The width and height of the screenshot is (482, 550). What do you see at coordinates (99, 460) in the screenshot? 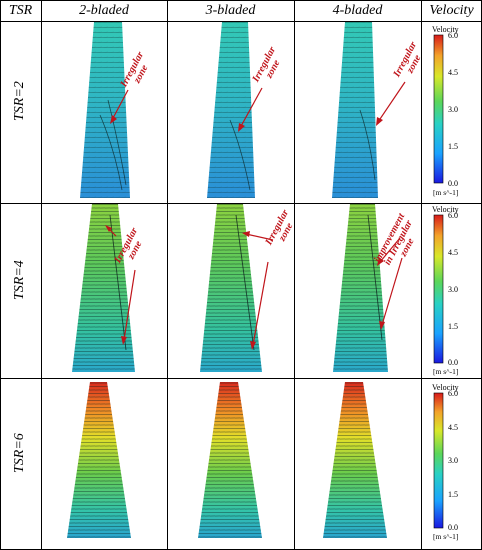
I see `blade-2bladed-tsr6` at bounding box center [99, 460].